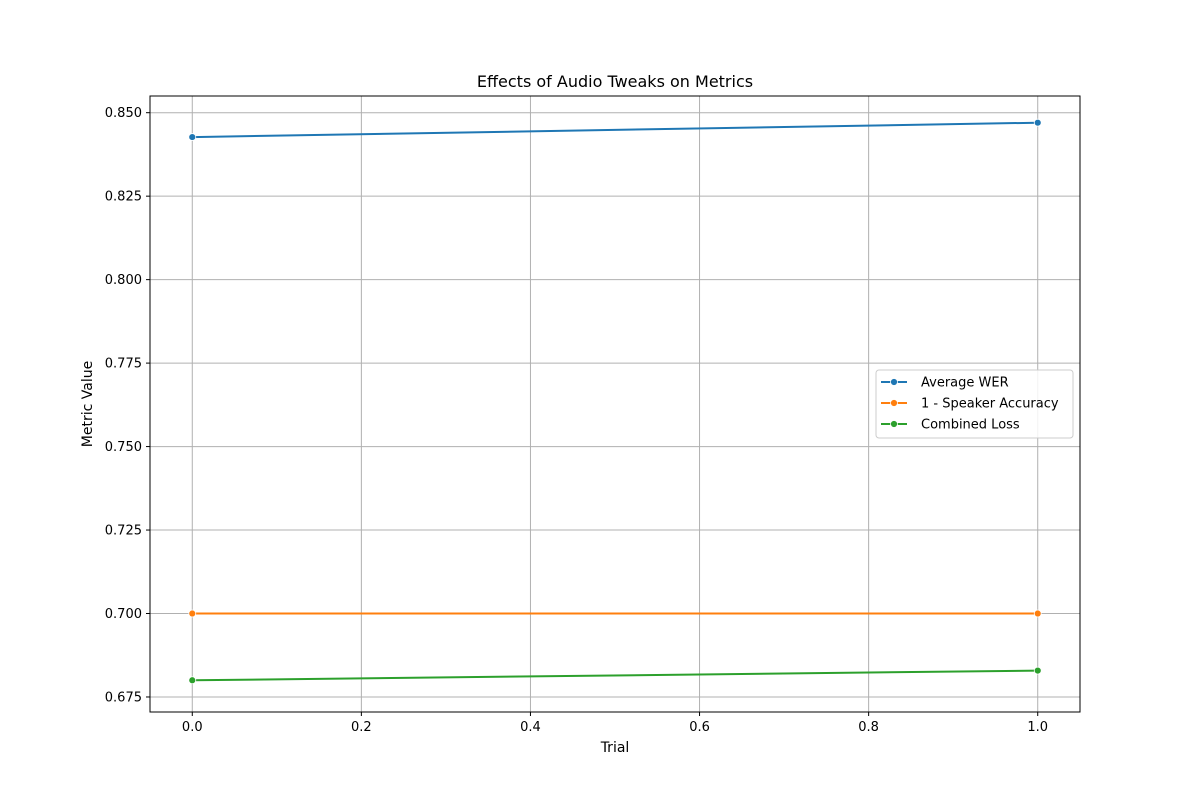 Image resolution: width=1200 pixels, height=800 pixels. What do you see at coordinates (868, 727) in the screenshot?
I see `x-tick-label: 0.8` at bounding box center [868, 727].